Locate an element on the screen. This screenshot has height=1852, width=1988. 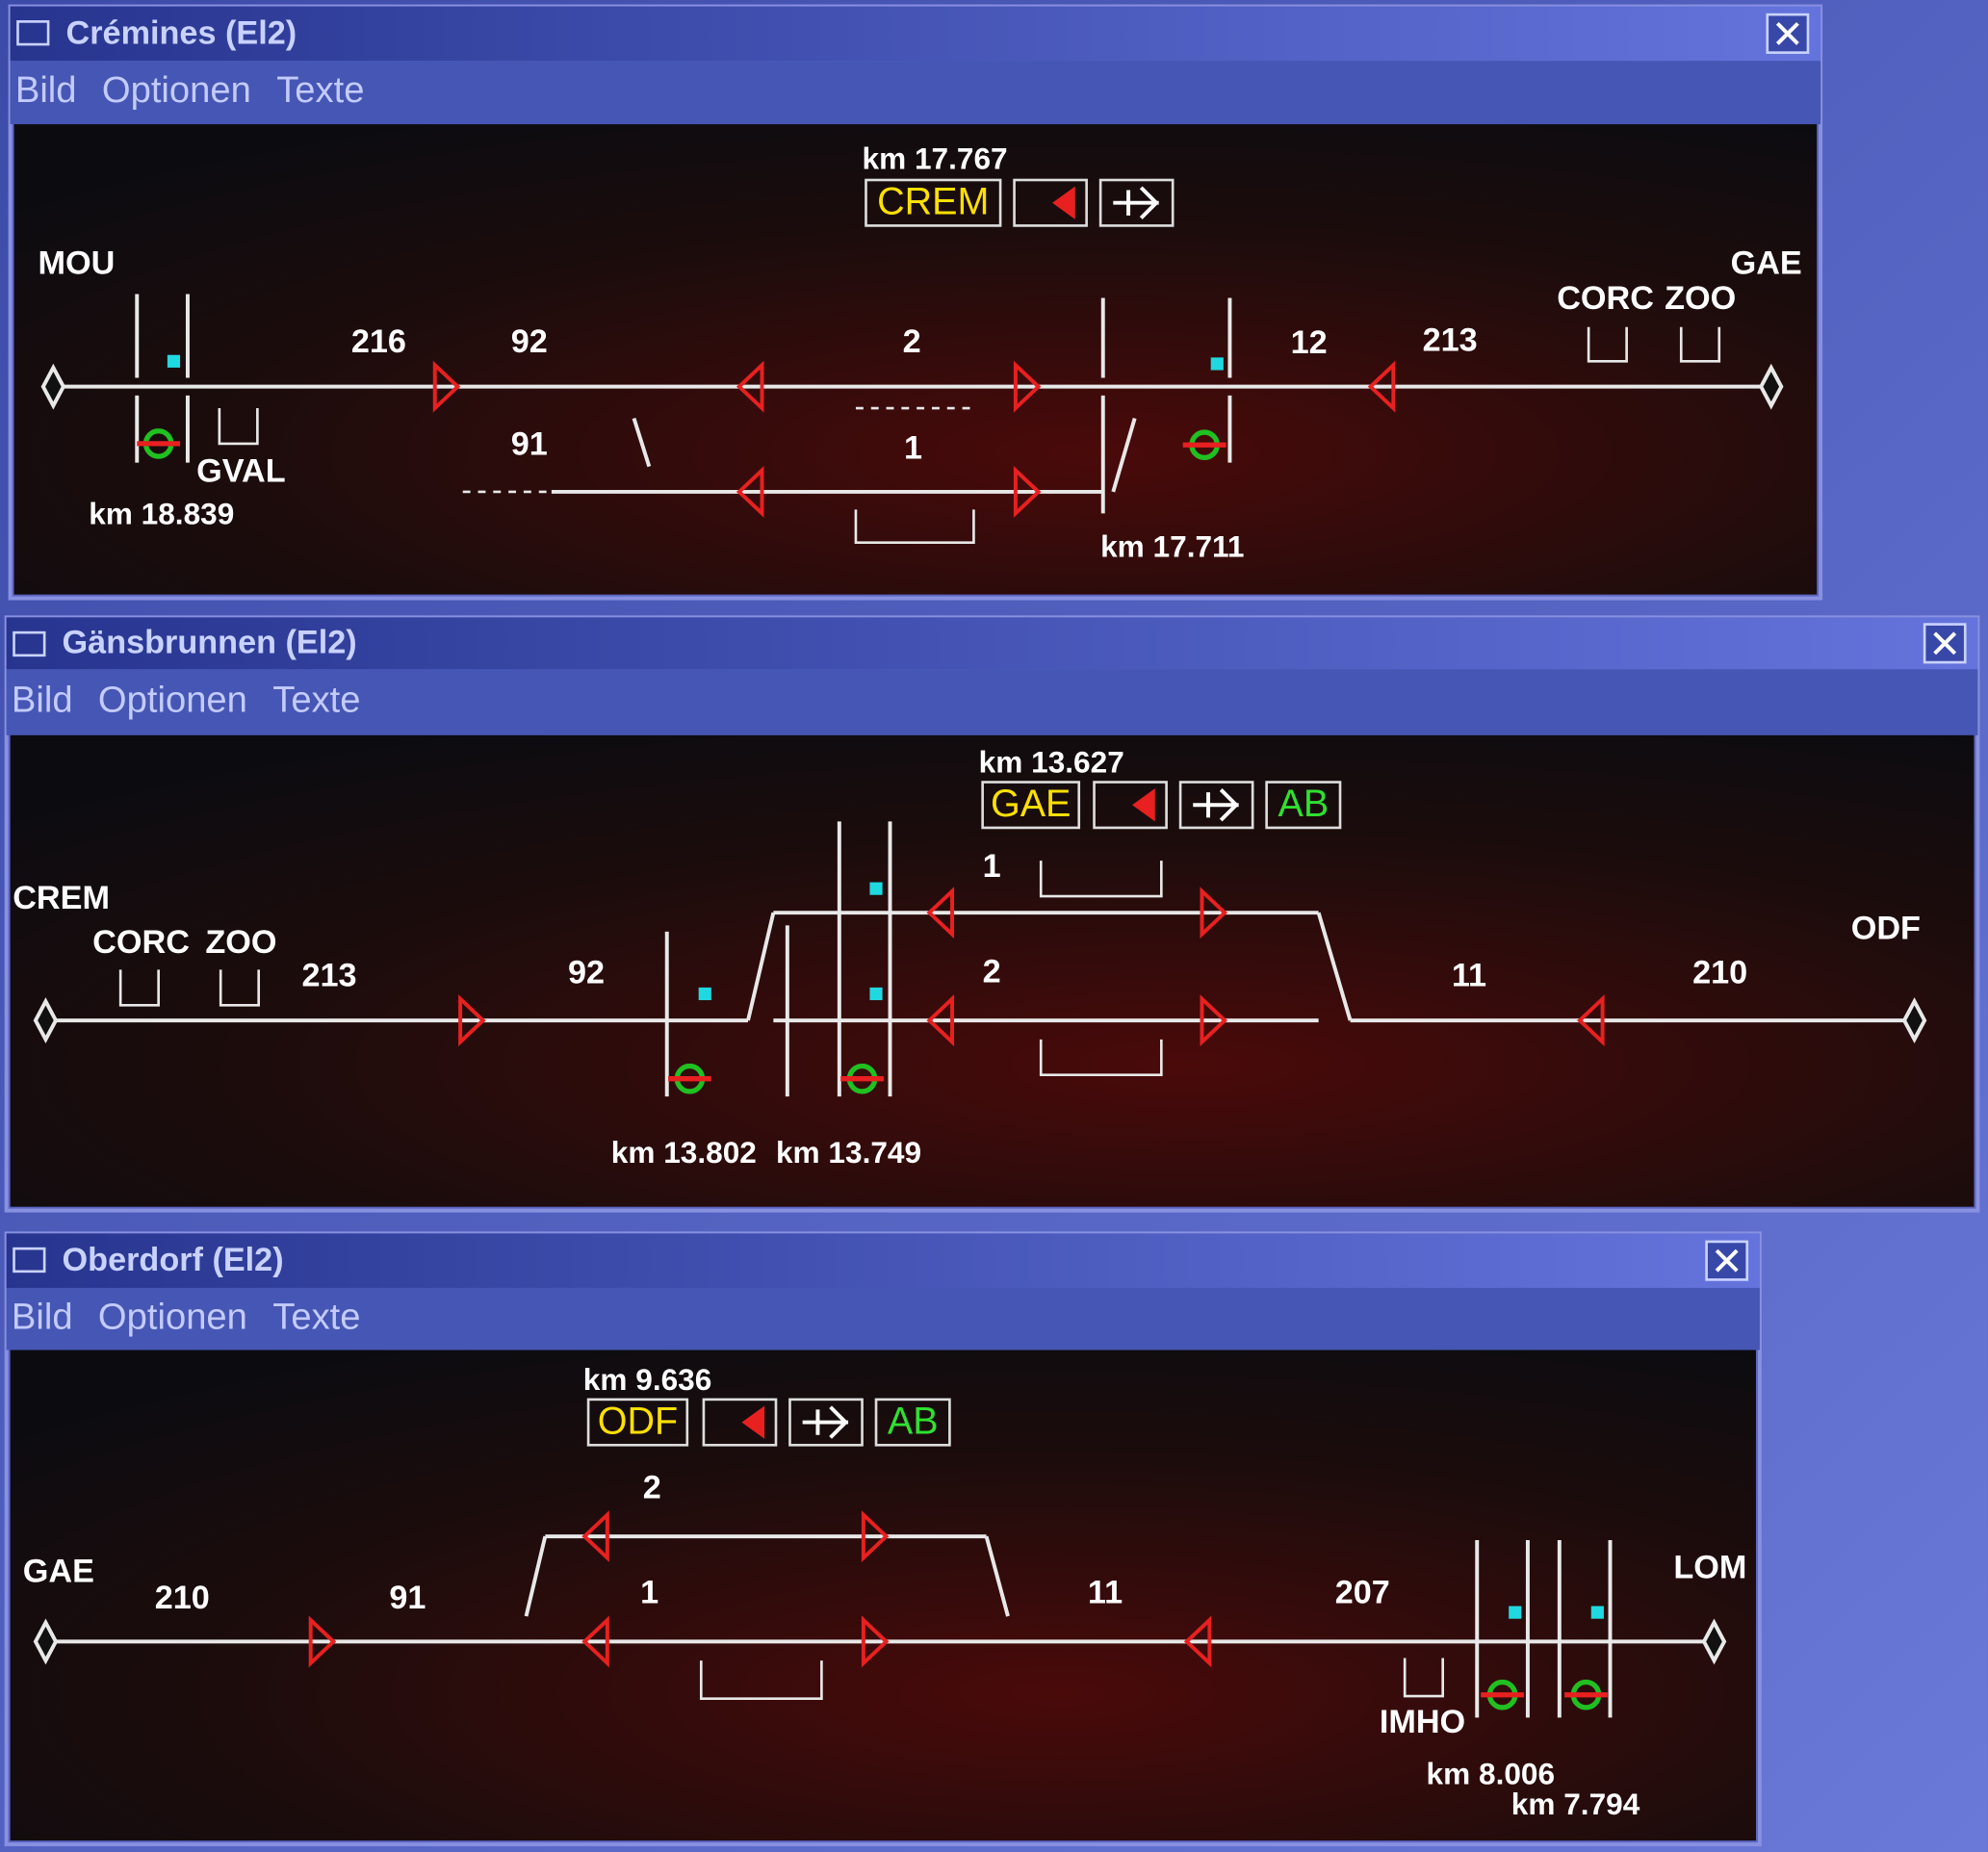
train-icon is located at coordinates (1216, 805).